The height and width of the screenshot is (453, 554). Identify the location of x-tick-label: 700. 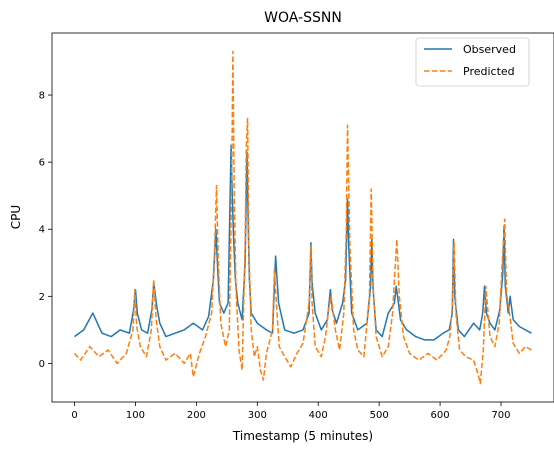
(500, 415).